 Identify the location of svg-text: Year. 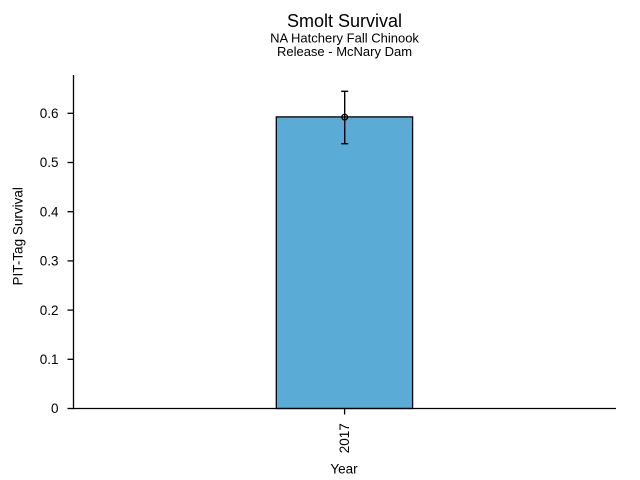
(344, 469).